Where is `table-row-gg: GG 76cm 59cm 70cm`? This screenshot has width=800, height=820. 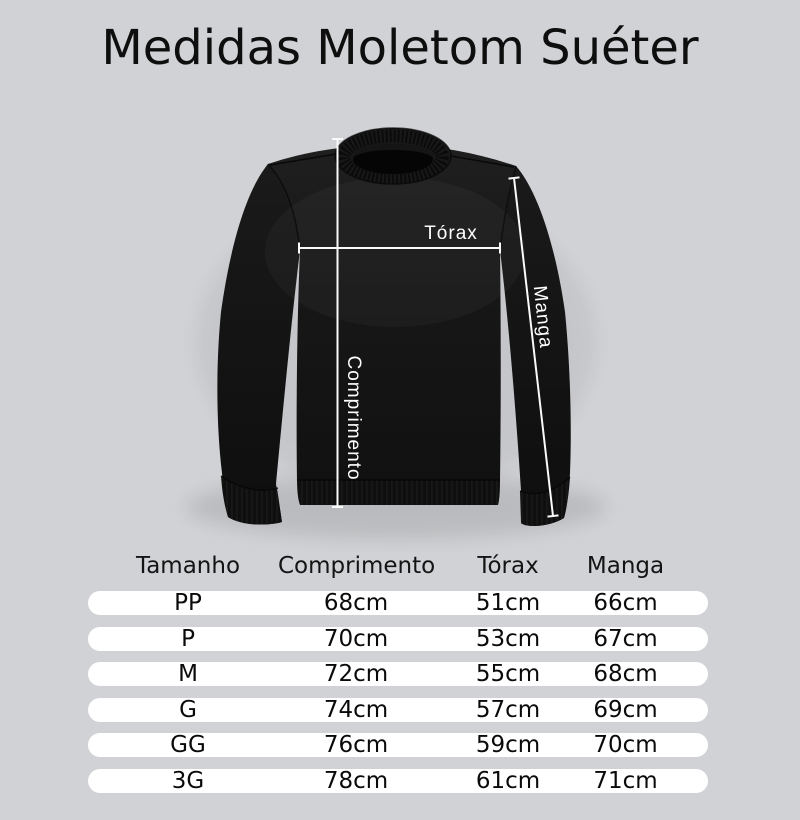 table-row-gg: GG 76cm 59cm 70cm is located at coordinates (398, 745).